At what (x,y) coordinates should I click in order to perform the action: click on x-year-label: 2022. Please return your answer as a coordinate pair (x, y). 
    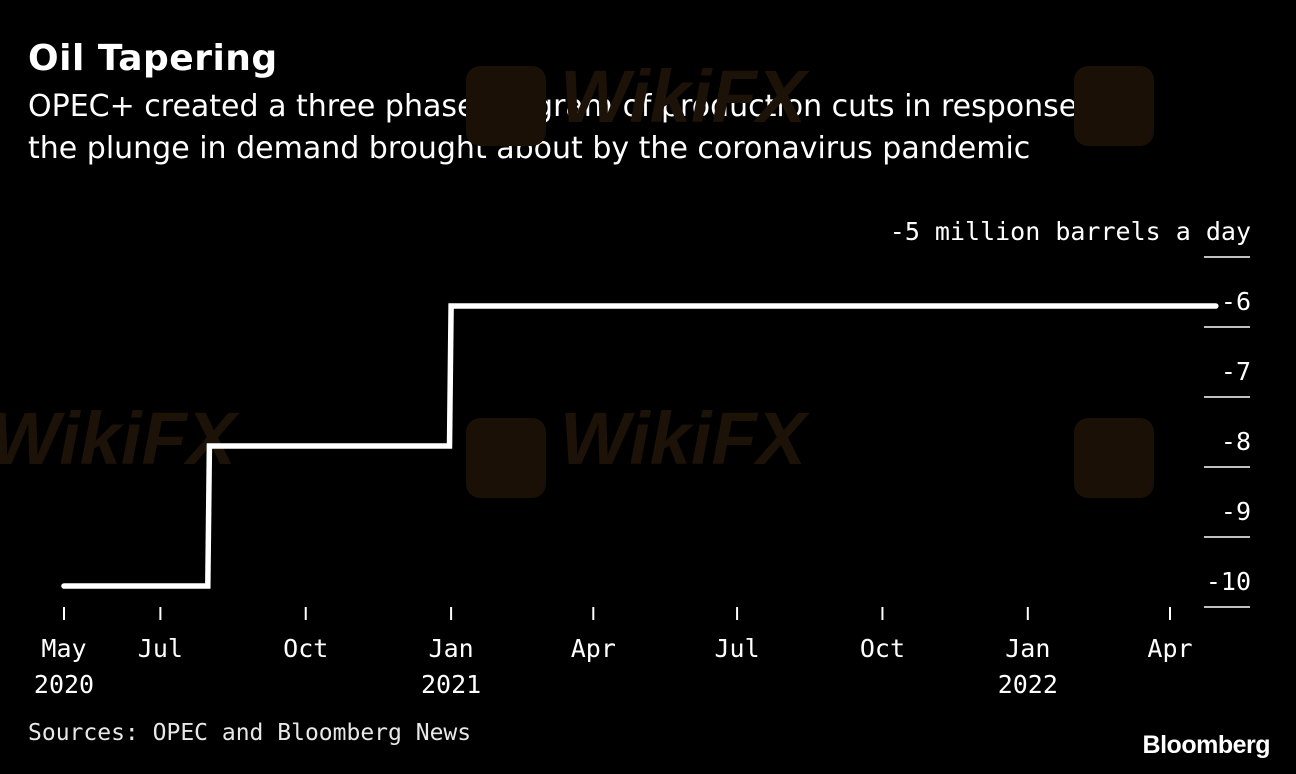
    Looking at the image, I should click on (1028, 684).